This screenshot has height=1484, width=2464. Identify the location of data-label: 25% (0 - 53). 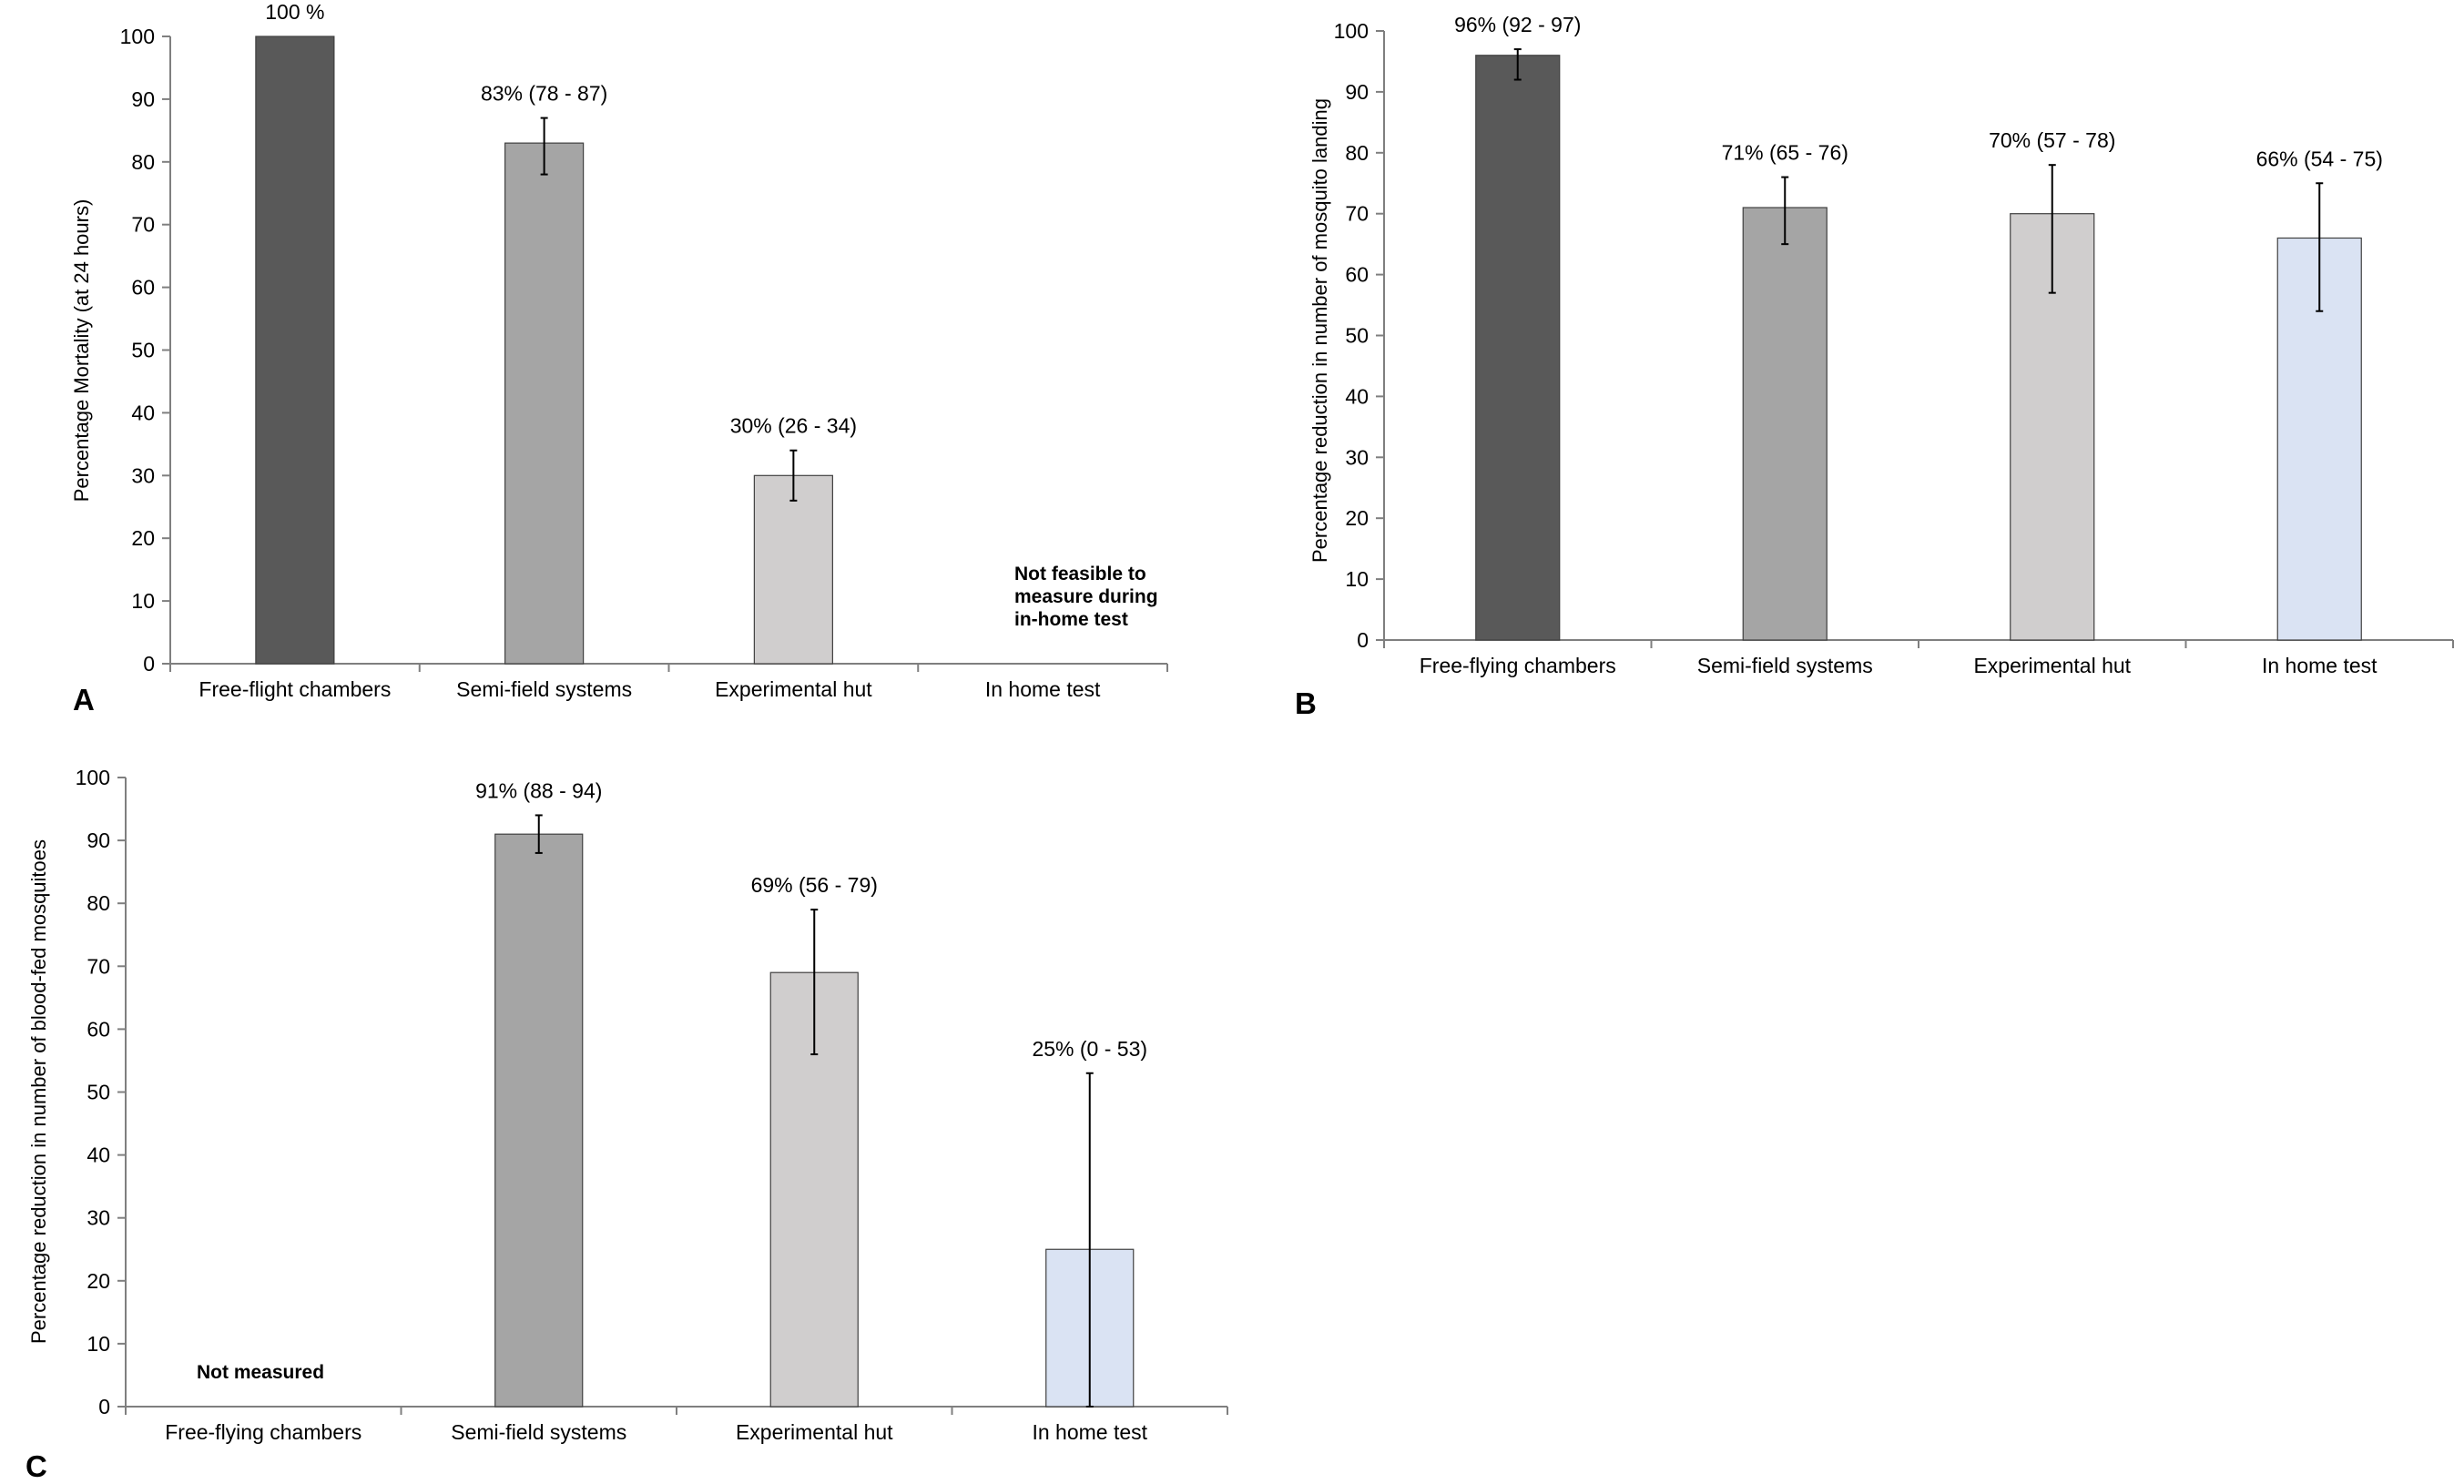
(1089, 1049).